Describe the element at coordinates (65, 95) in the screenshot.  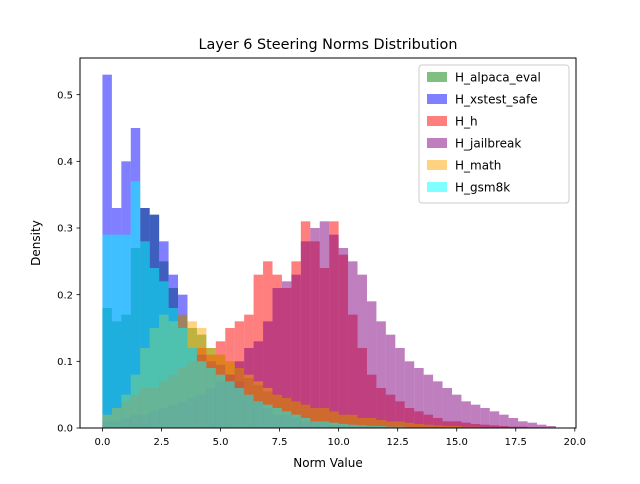
I see `y-tick-label: 0.5` at that location.